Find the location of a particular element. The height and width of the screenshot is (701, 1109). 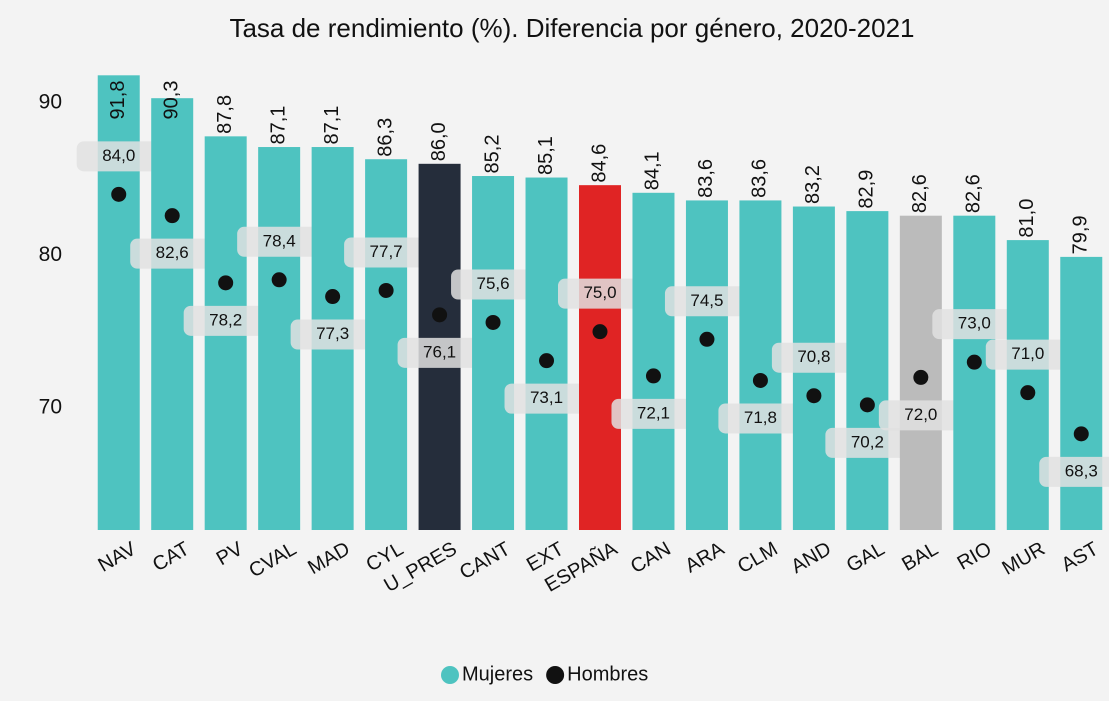

dot-value-label: 71,8 is located at coordinates (760, 417).